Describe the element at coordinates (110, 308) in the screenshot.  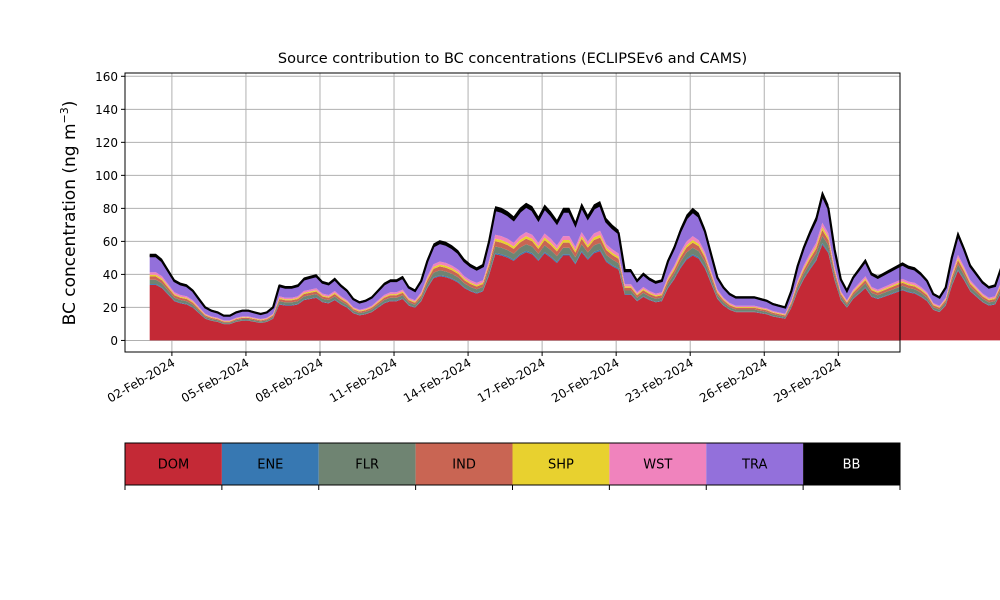
I see `y-tick-label: 20` at that location.